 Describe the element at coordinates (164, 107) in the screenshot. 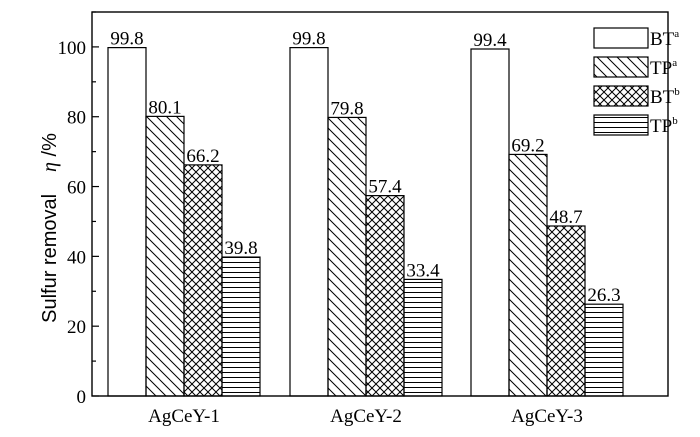

I see `data-label: 80.1` at that location.